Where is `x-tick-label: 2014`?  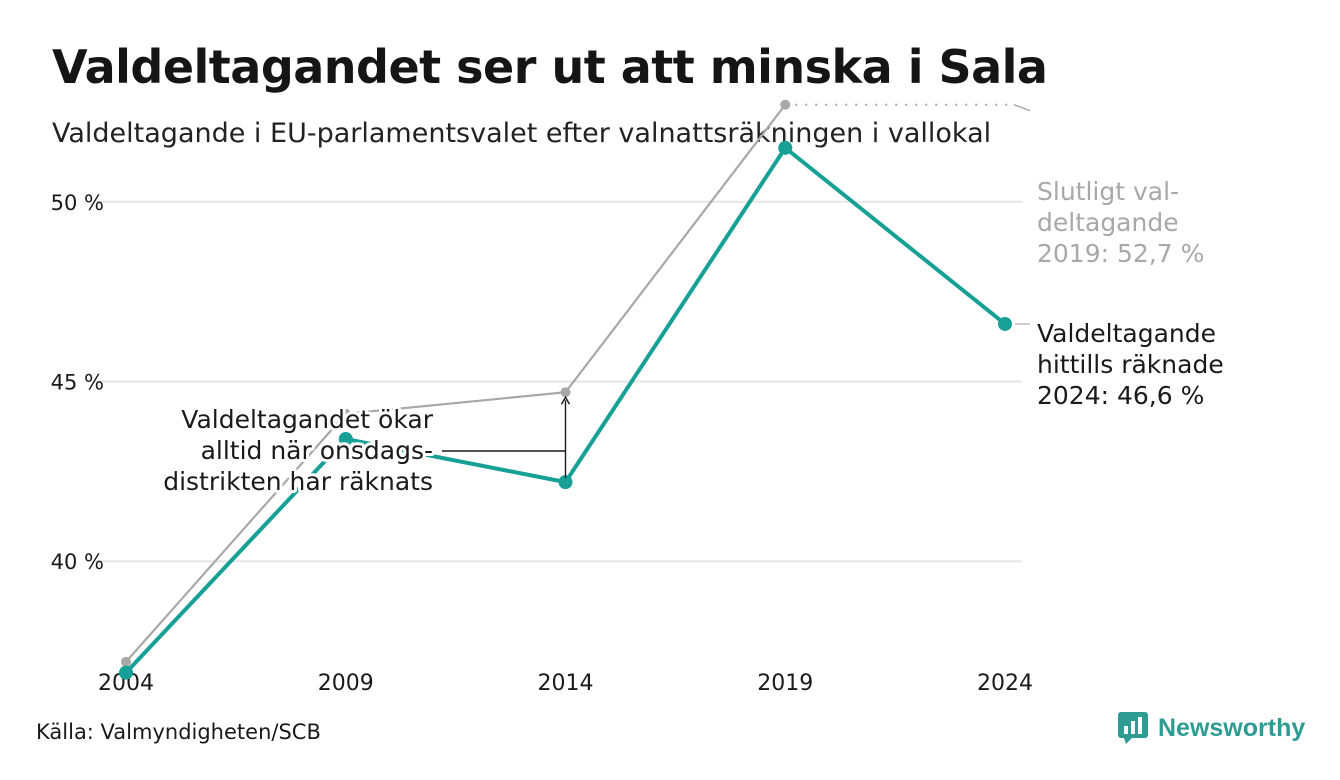 x-tick-label: 2014 is located at coordinates (566, 683).